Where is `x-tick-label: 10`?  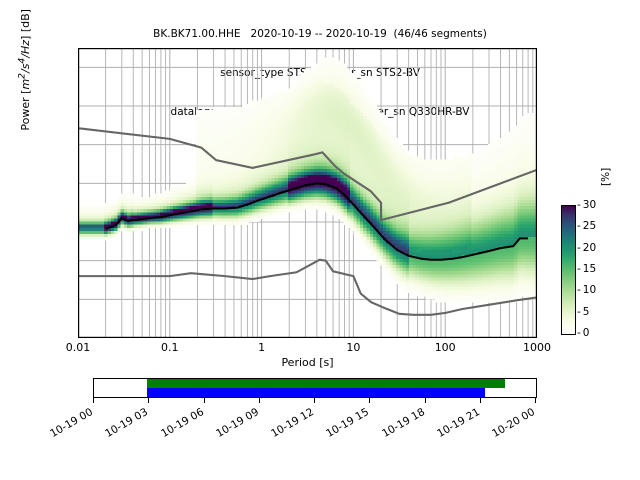
x-tick-label: 10 is located at coordinates (353, 347).